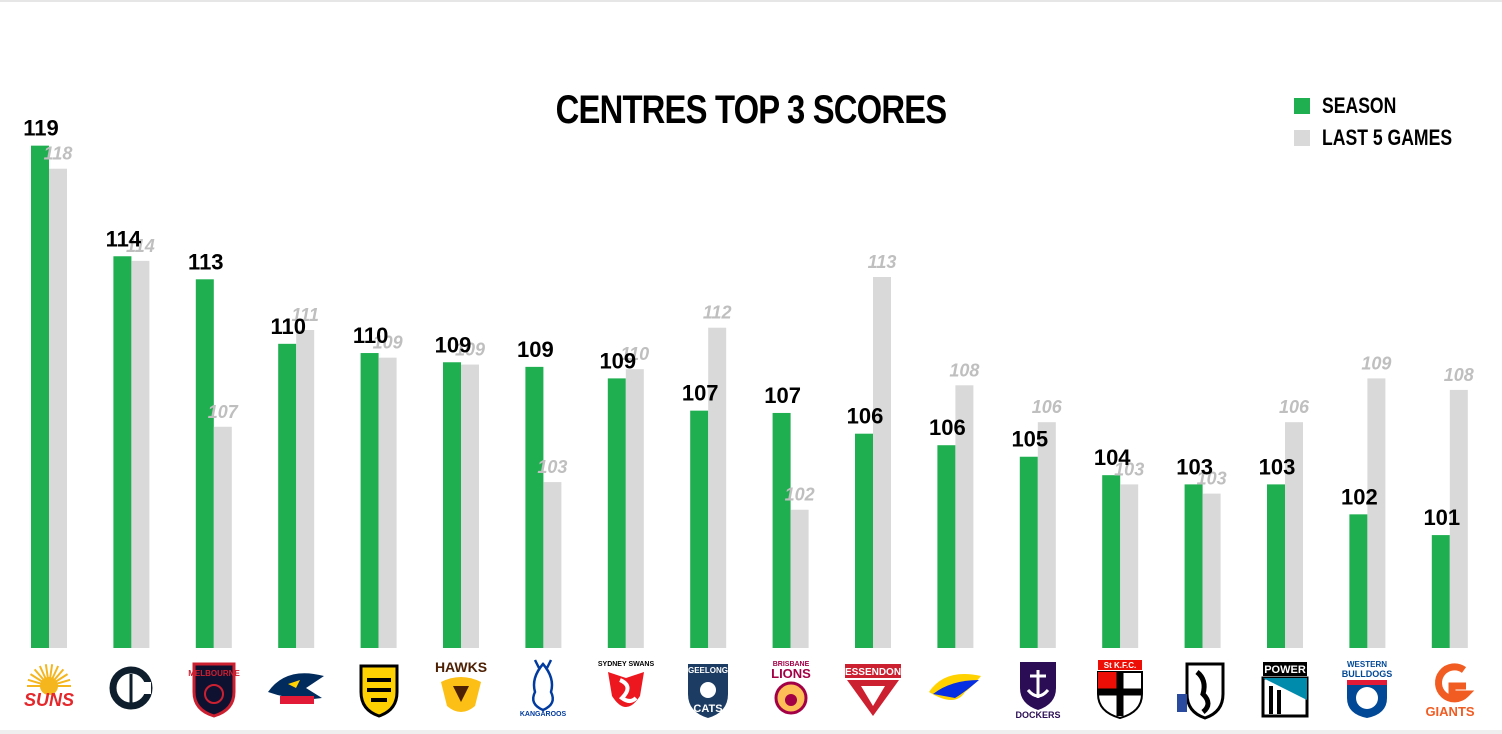 This screenshot has width=1502, height=734. I want to click on logo-text: ESSENDON, so click(873, 672).